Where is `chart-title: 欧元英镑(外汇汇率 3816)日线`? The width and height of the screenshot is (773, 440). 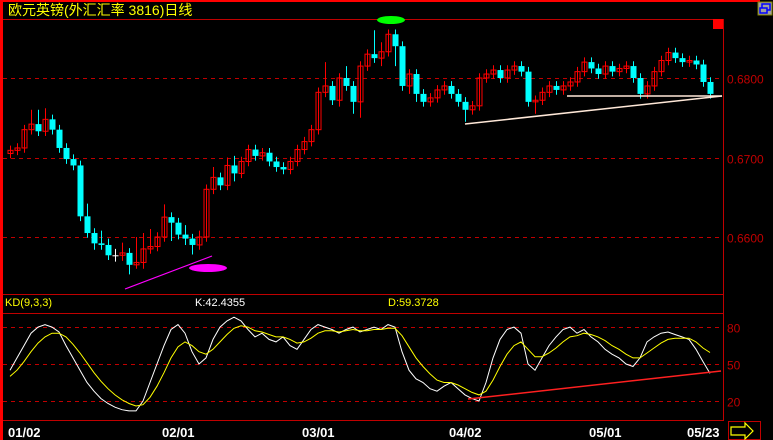
chart-title: 欧元英镑(外汇汇率 3816)日线 is located at coordinates (100, 10).